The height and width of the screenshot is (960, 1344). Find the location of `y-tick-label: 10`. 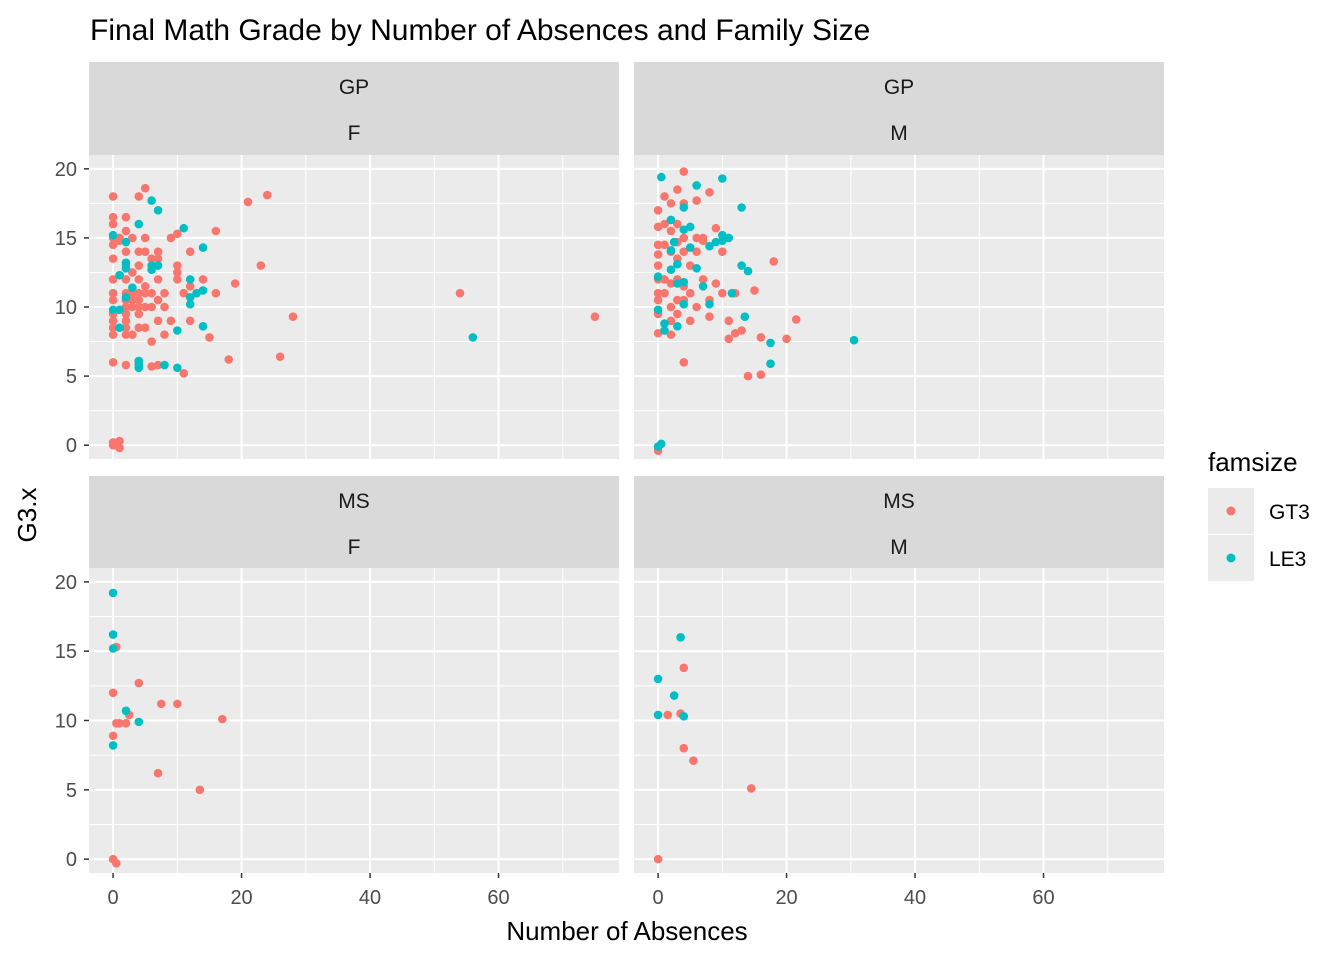

y-tick-label: 10 is located at coordinates (66, 722).